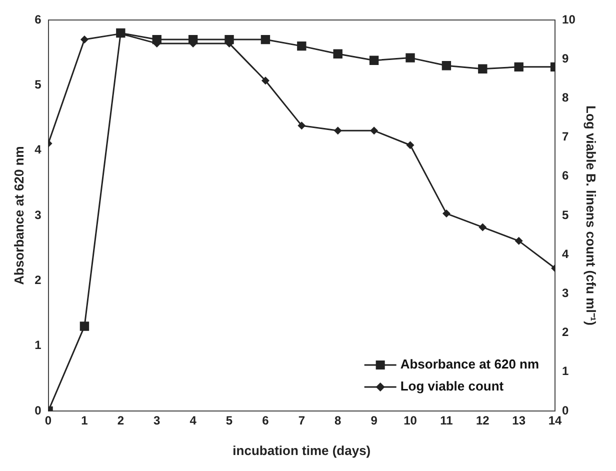 This screenshot has width=616, height=471. What do you see at coordinates (452, 386) in the screenshot?
I see `legend-label: Log viable count` at bounding box center [452, 386].